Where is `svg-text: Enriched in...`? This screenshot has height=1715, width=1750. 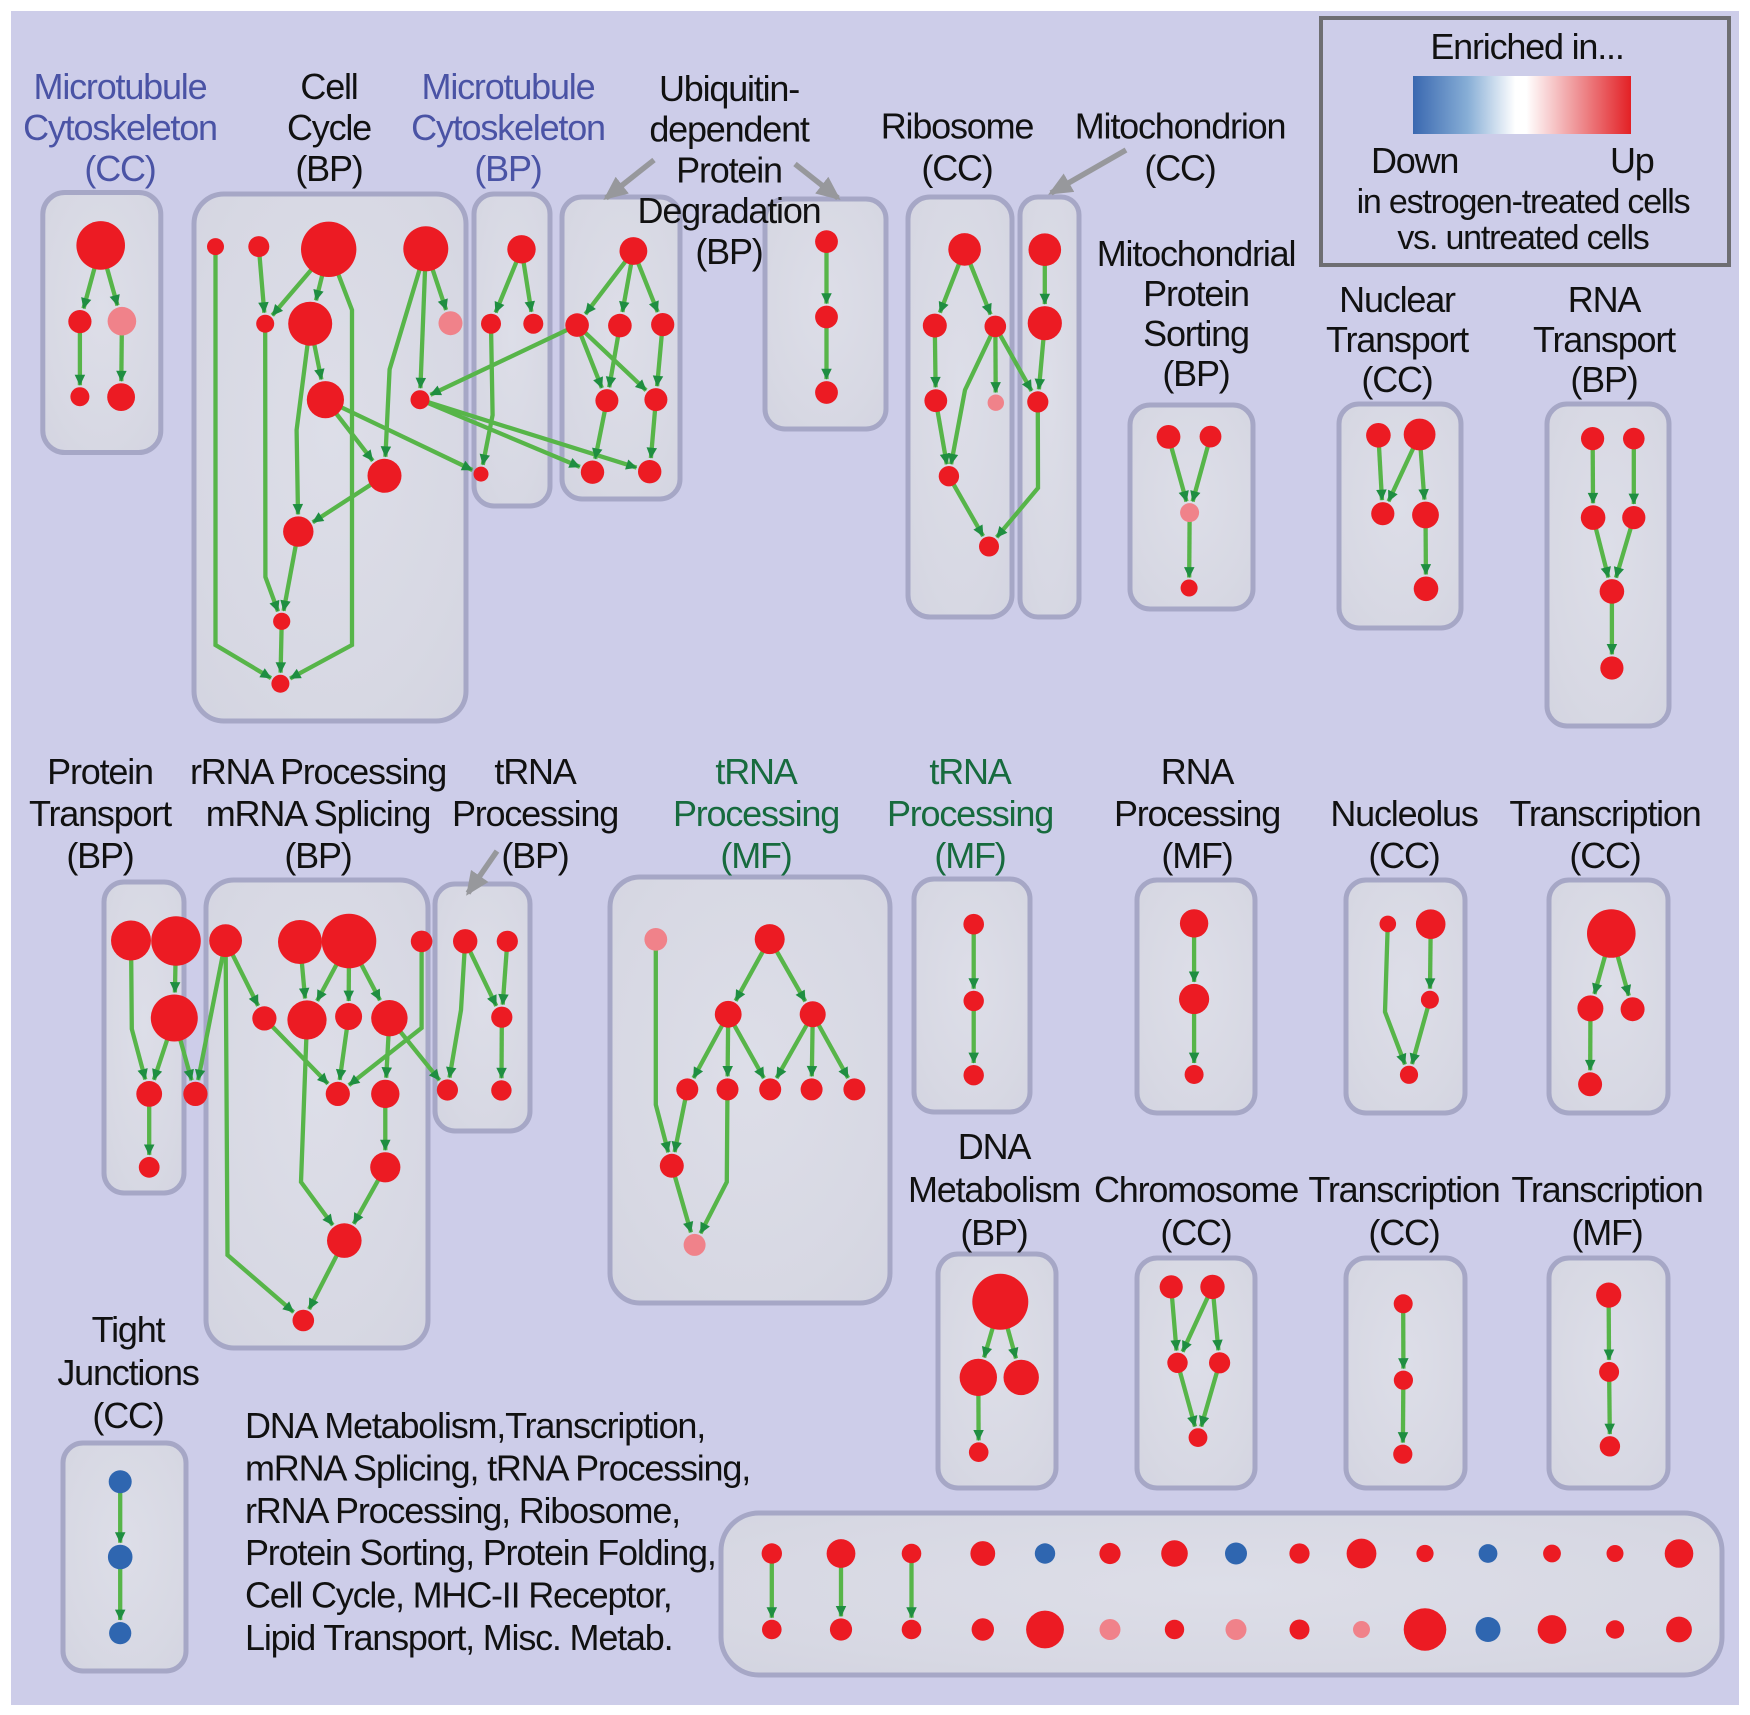
svg-text: Enriched in... is located at coordinates (1526, 46).